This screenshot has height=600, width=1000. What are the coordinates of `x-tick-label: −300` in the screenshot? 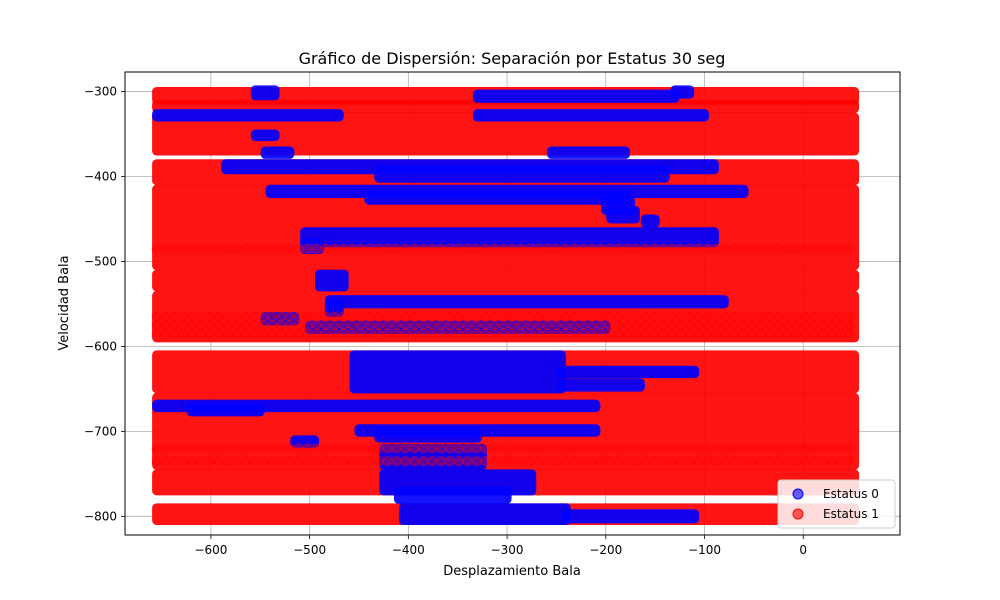 It's located at (507, 550).